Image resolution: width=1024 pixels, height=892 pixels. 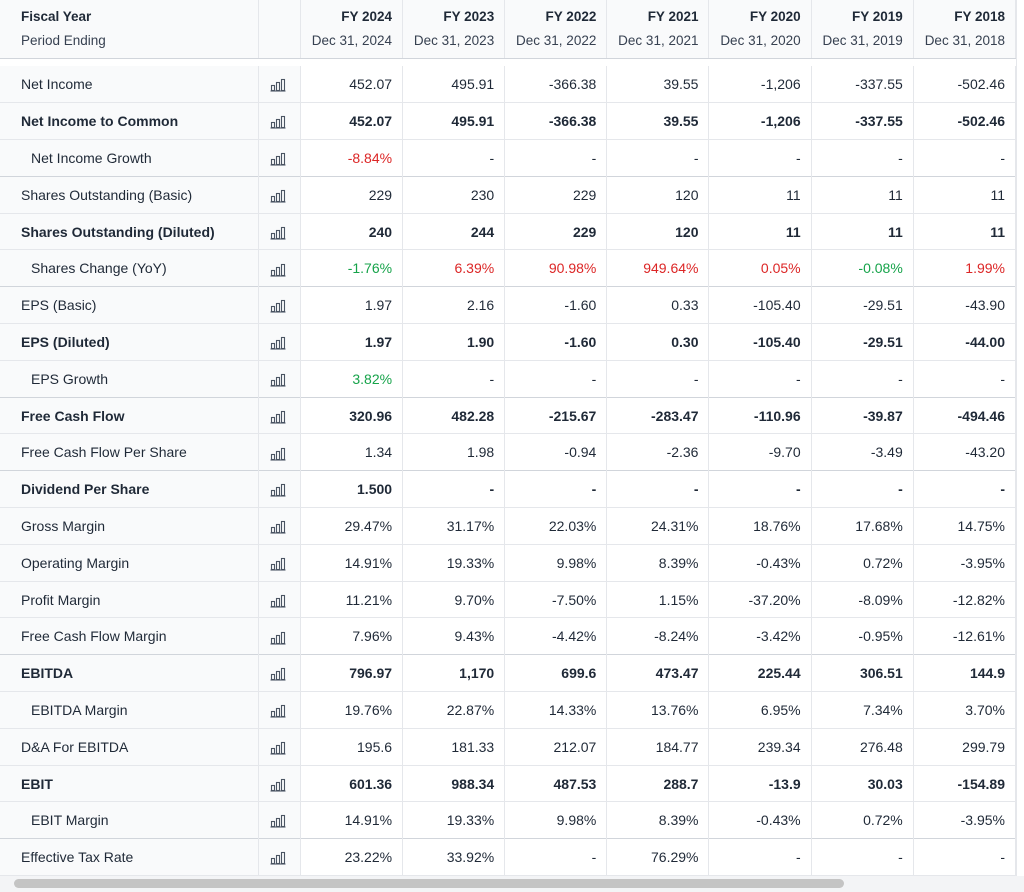 What do you see at coordinates (454, 452) in the screenshot?
I see `value-cell: 1.98` at bounding box center [454, 452].